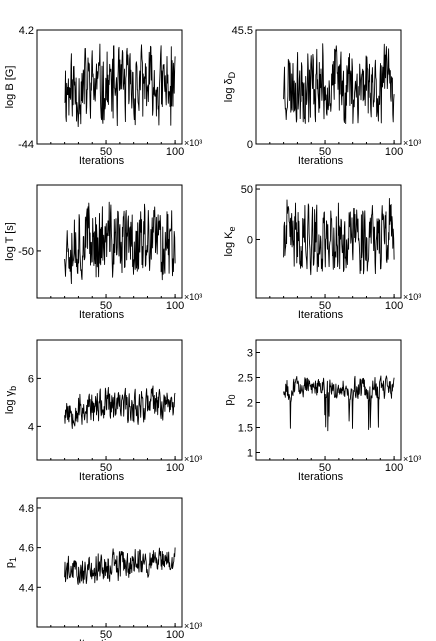 Image resolution: width=436 pixels, height=641 pixels. I want to click on trace-plot-7: 50 100 4.8 4.6 4.4 Iterations ×10³ p1, so click(103, 569).